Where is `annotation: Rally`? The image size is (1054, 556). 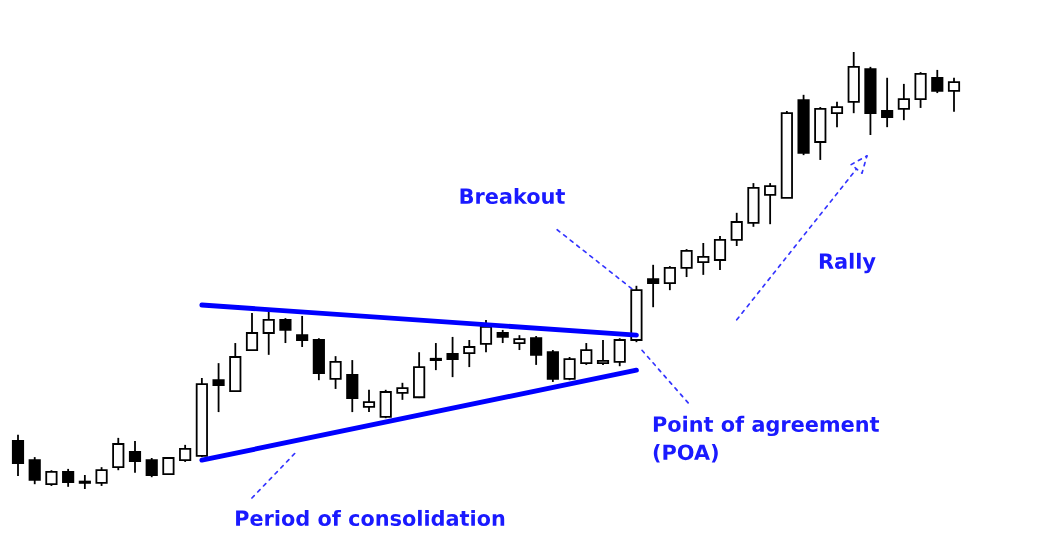
annotation: Rally is located at coordinates (847, 263).